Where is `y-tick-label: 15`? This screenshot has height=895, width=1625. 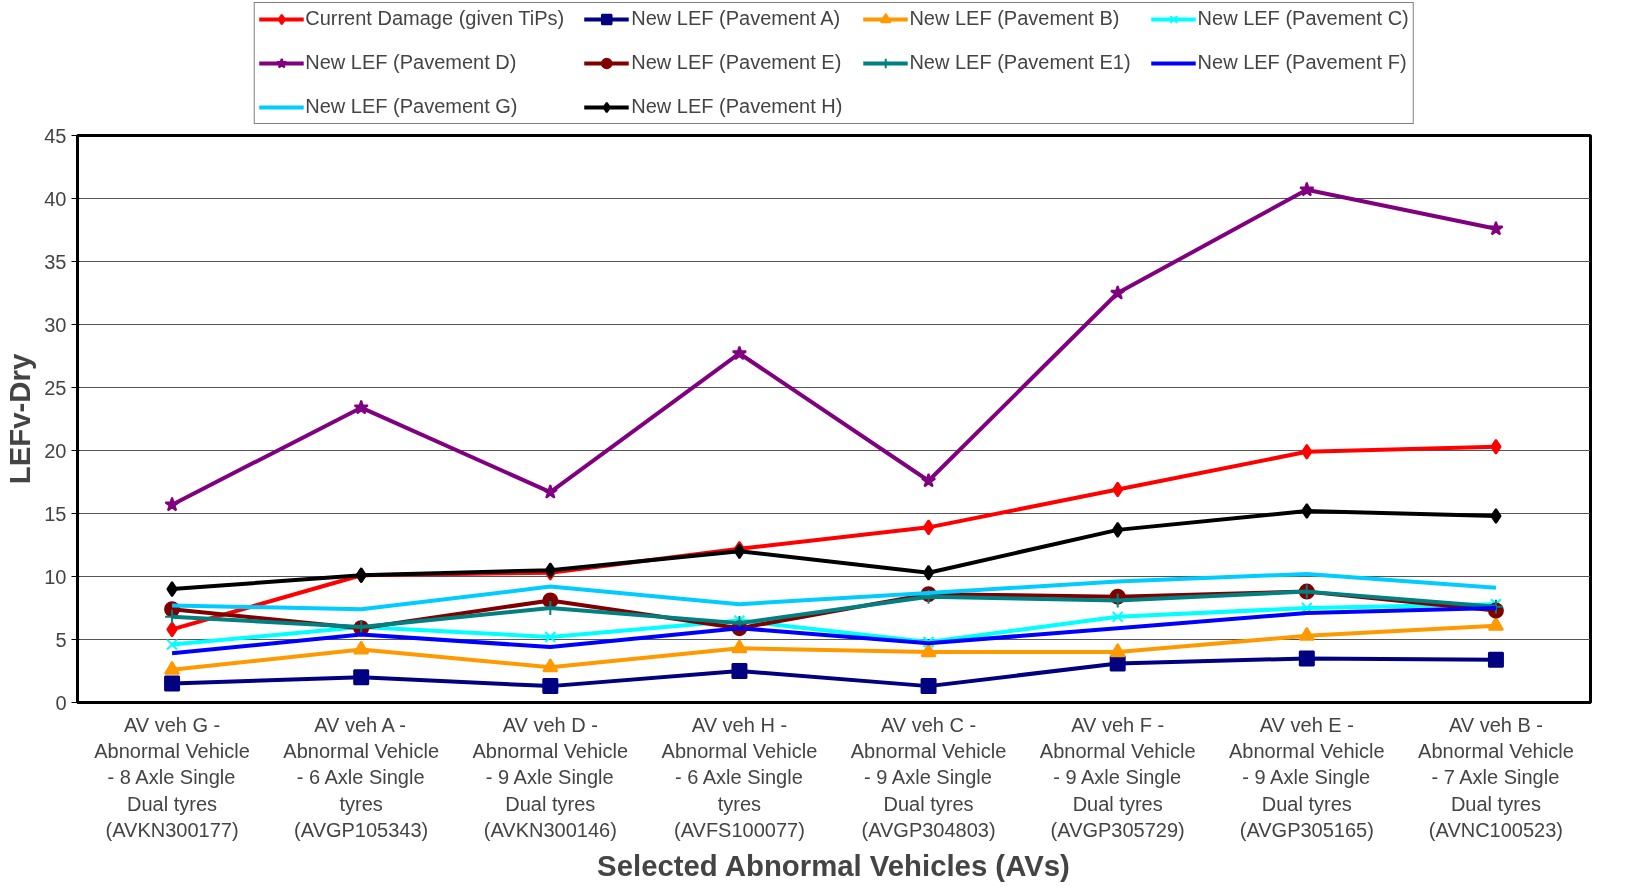 y-tick-label: 15 is located at coordinates (55, 513).